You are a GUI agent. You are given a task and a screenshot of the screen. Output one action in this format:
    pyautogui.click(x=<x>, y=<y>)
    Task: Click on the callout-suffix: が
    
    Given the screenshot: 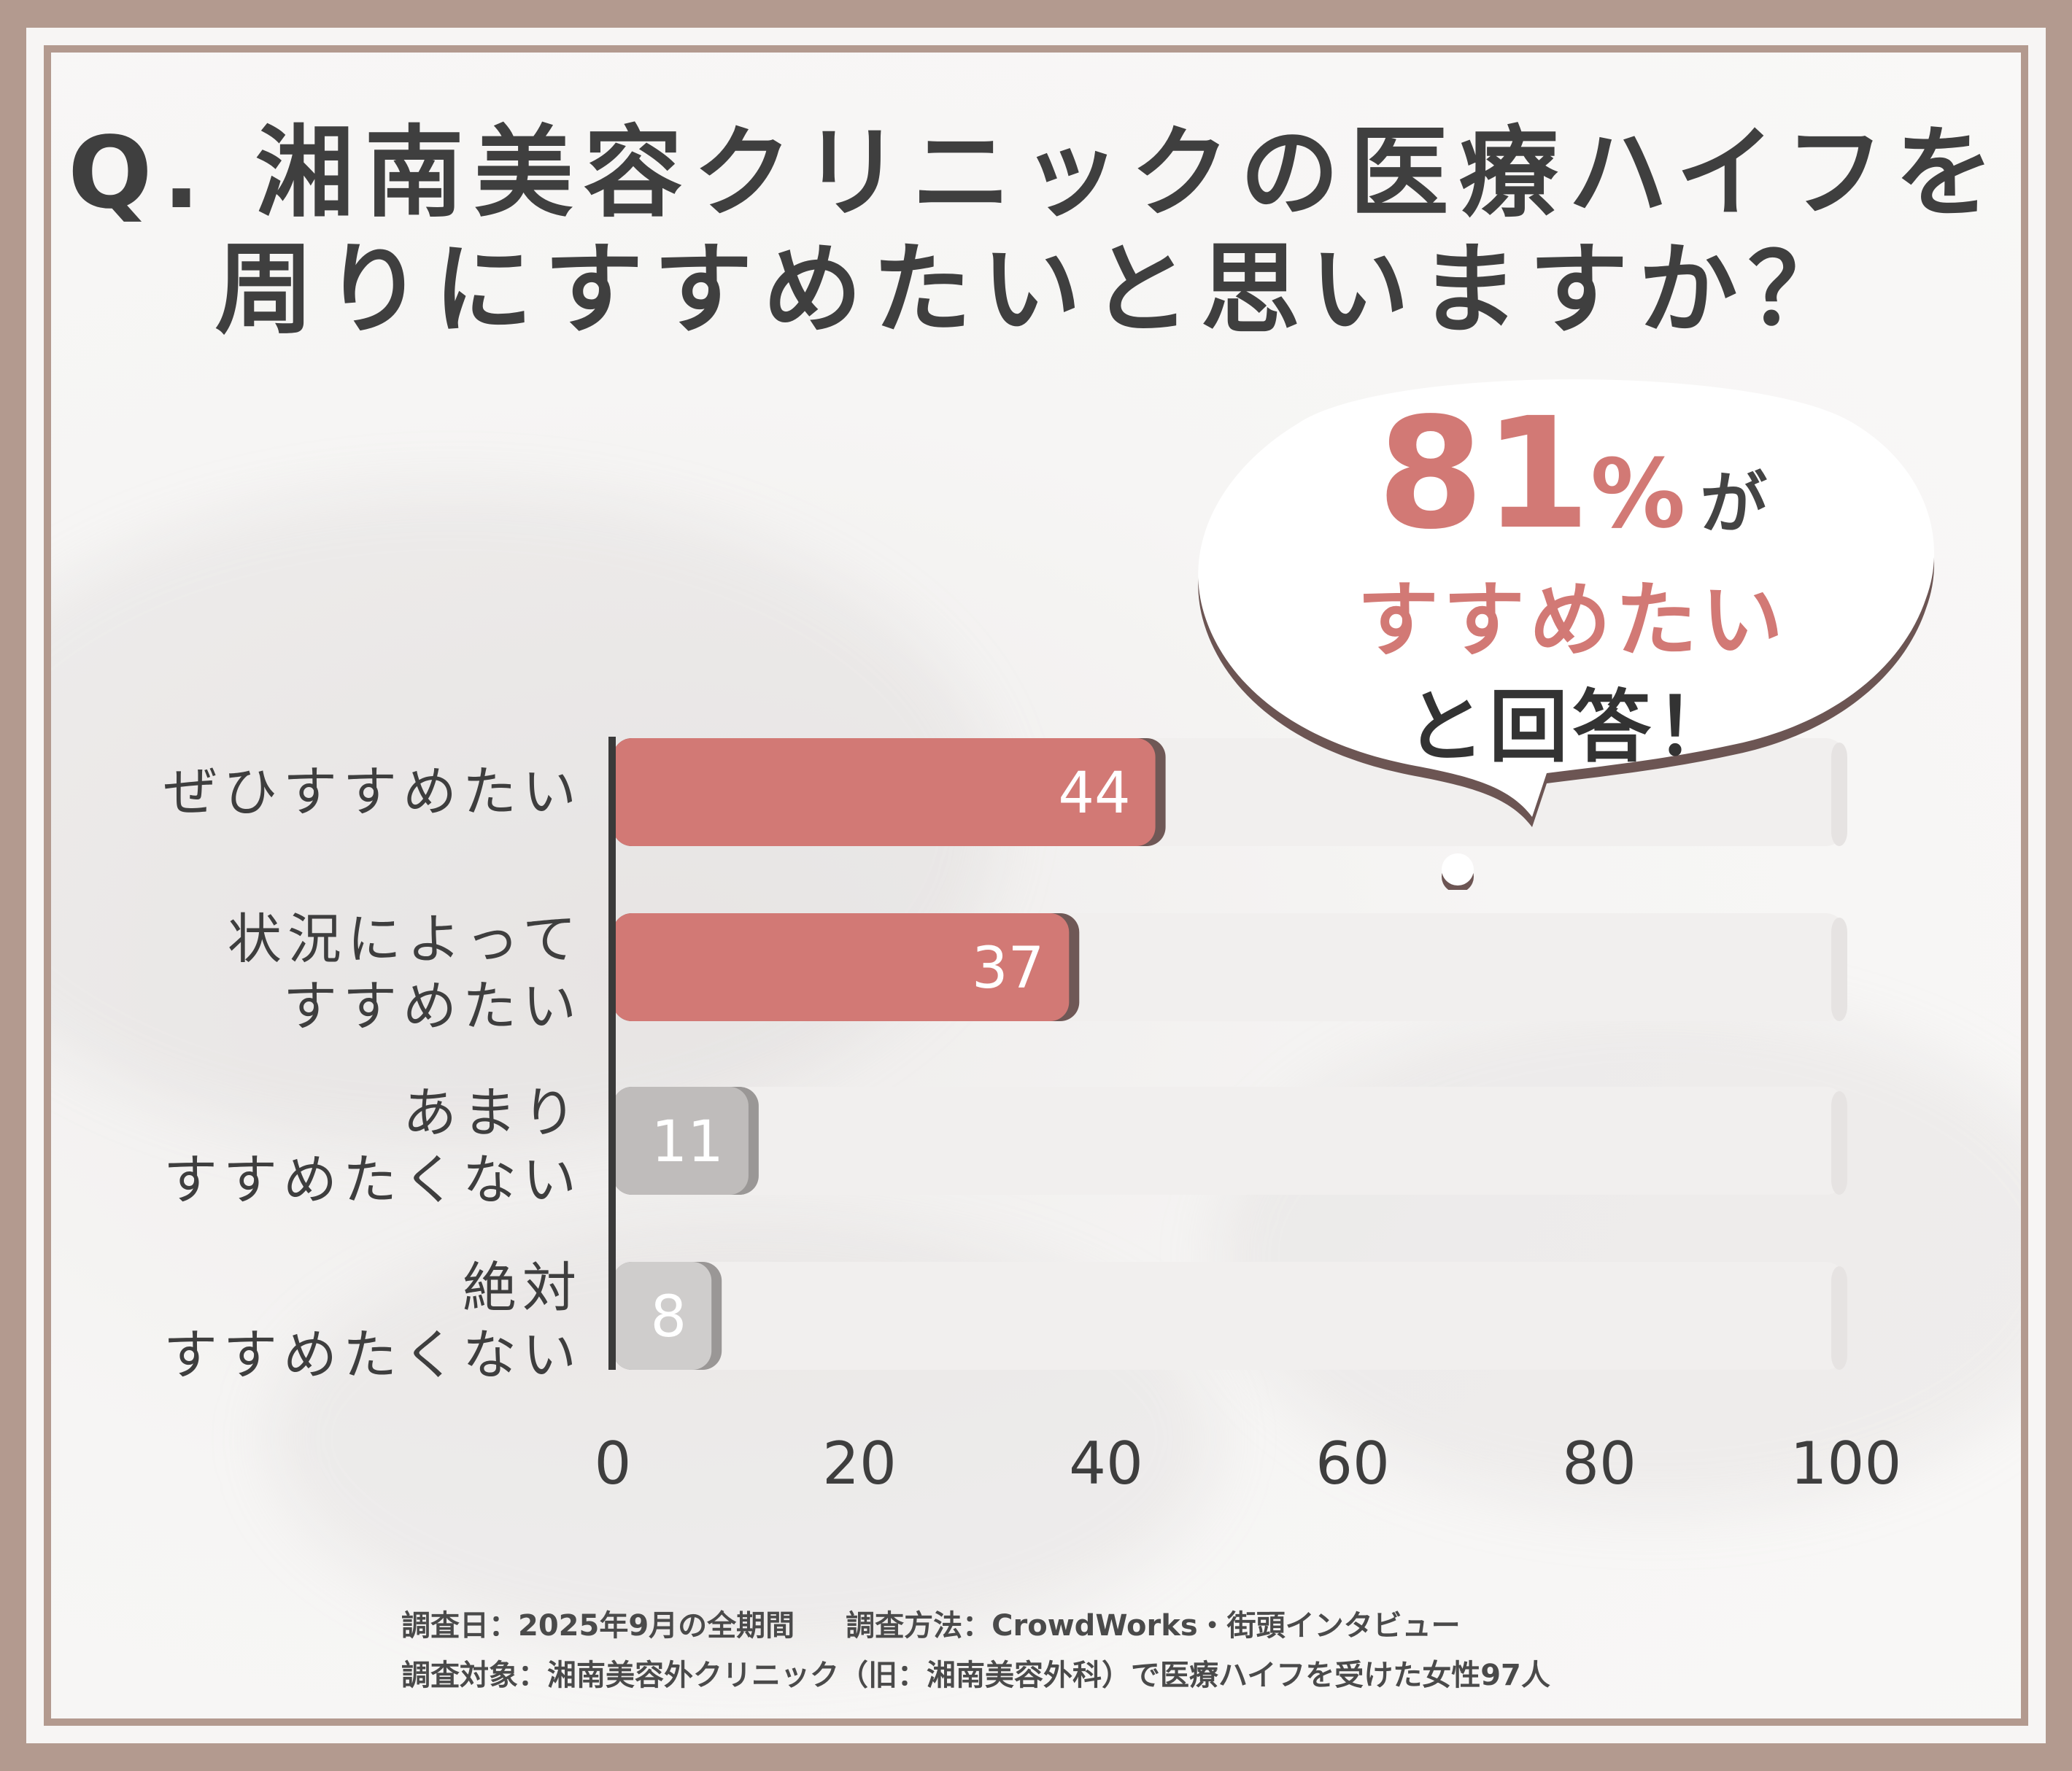 What is the action you would take?
    pyautogui.click(x=1734, y=504)
    